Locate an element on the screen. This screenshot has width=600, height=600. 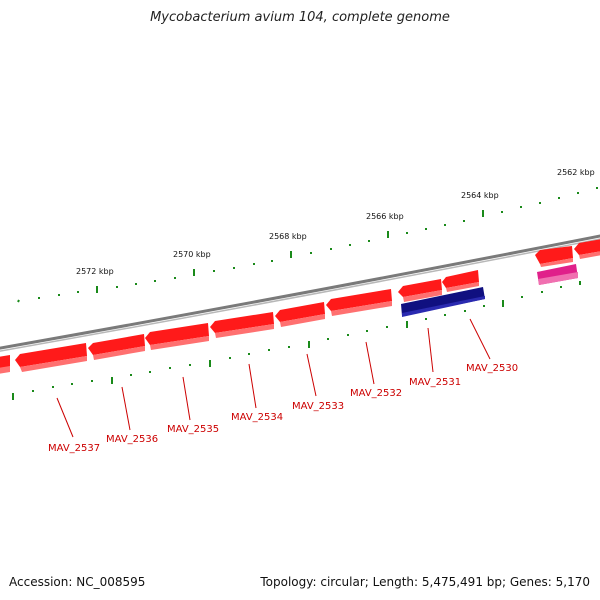
accession-text: Accession: NC_008595 is located at coordinates (77, 582).